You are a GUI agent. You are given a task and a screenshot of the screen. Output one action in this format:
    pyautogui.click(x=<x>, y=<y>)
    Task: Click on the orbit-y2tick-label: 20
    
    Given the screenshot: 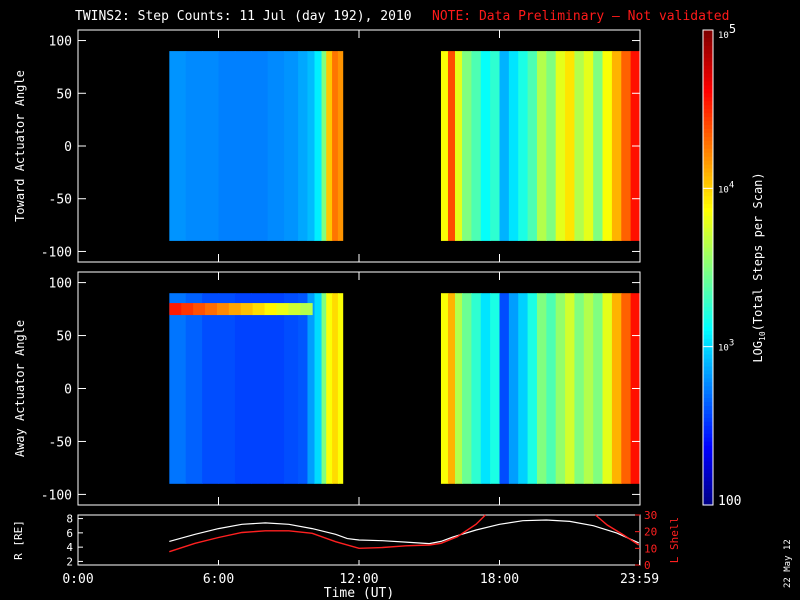 What is the action you would take?
    pyautogui.click(x=650, y=532)
    